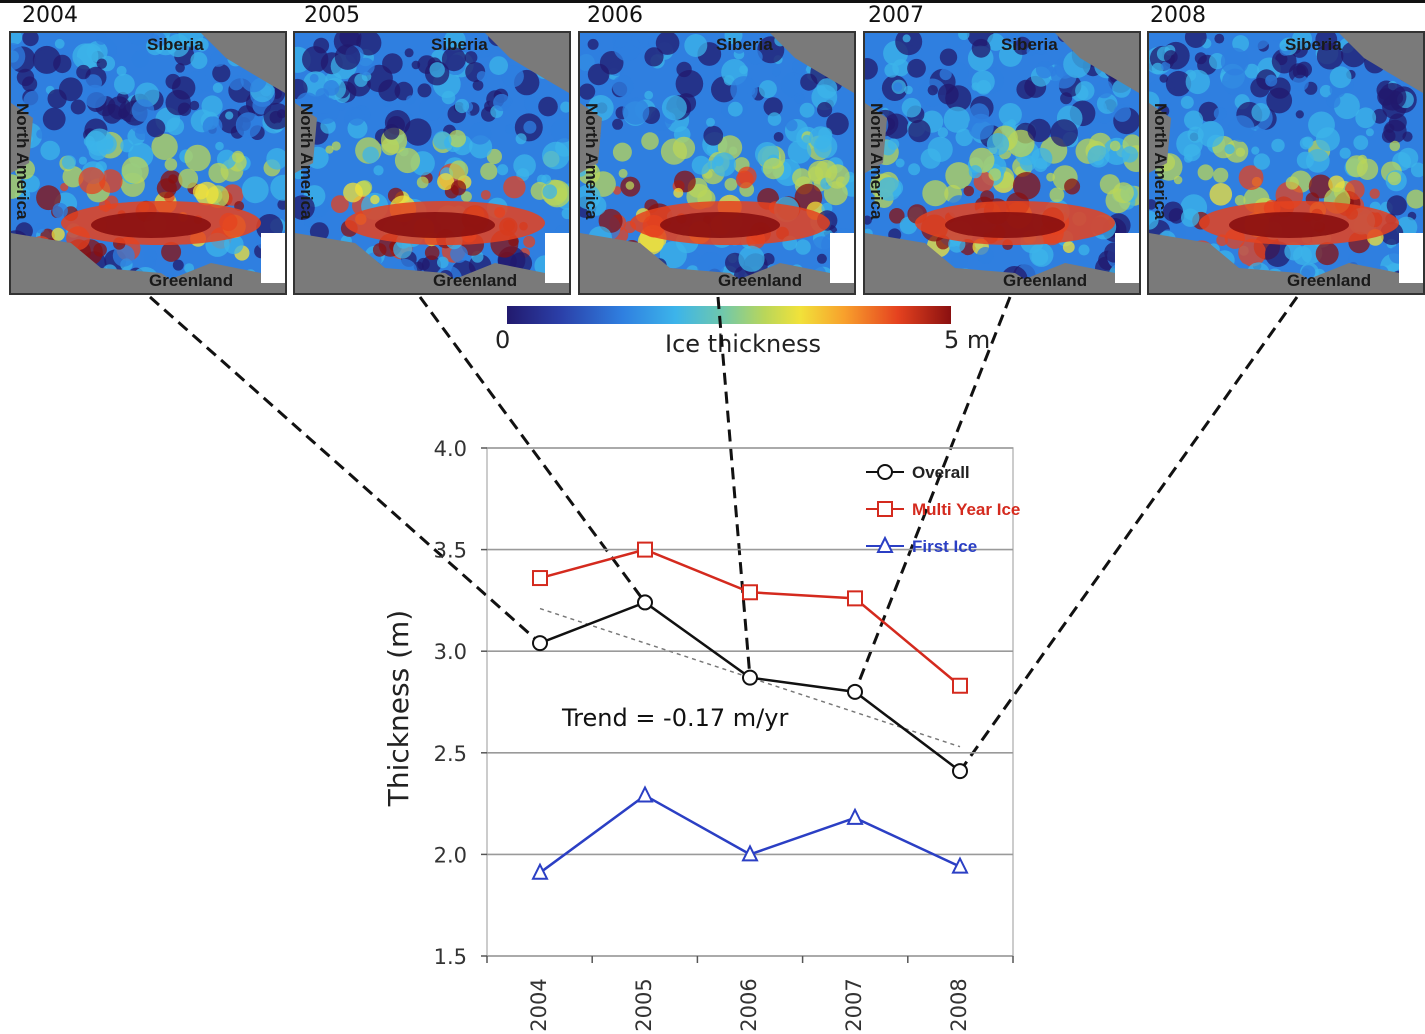  Describe the element at coordinates (966, 509) in the screenshot. I see `legend-label-multi-year-ice: Multi Year Ice` at that location.